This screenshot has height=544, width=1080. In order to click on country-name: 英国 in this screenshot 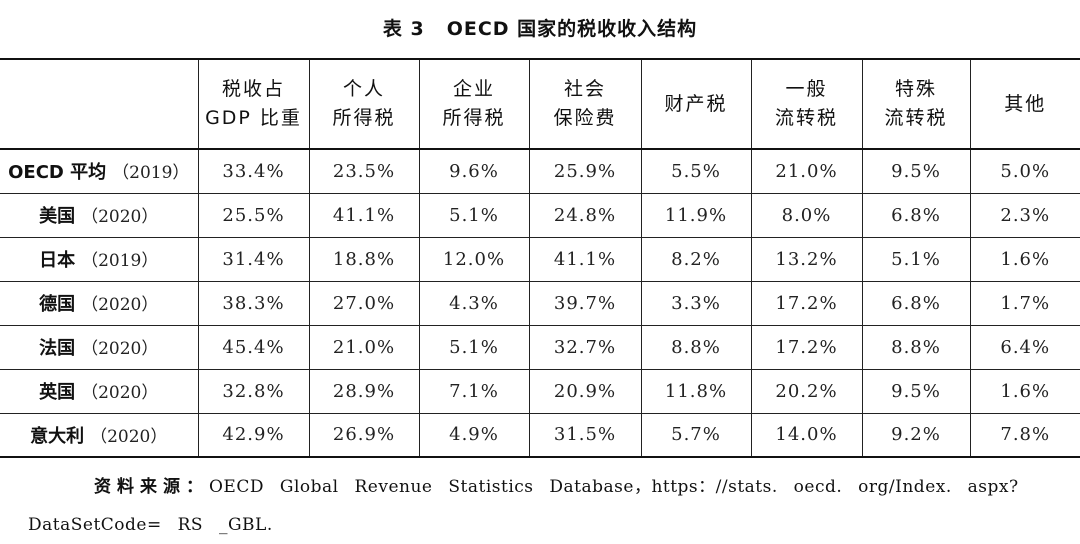, I will do `click(57, 392)`.